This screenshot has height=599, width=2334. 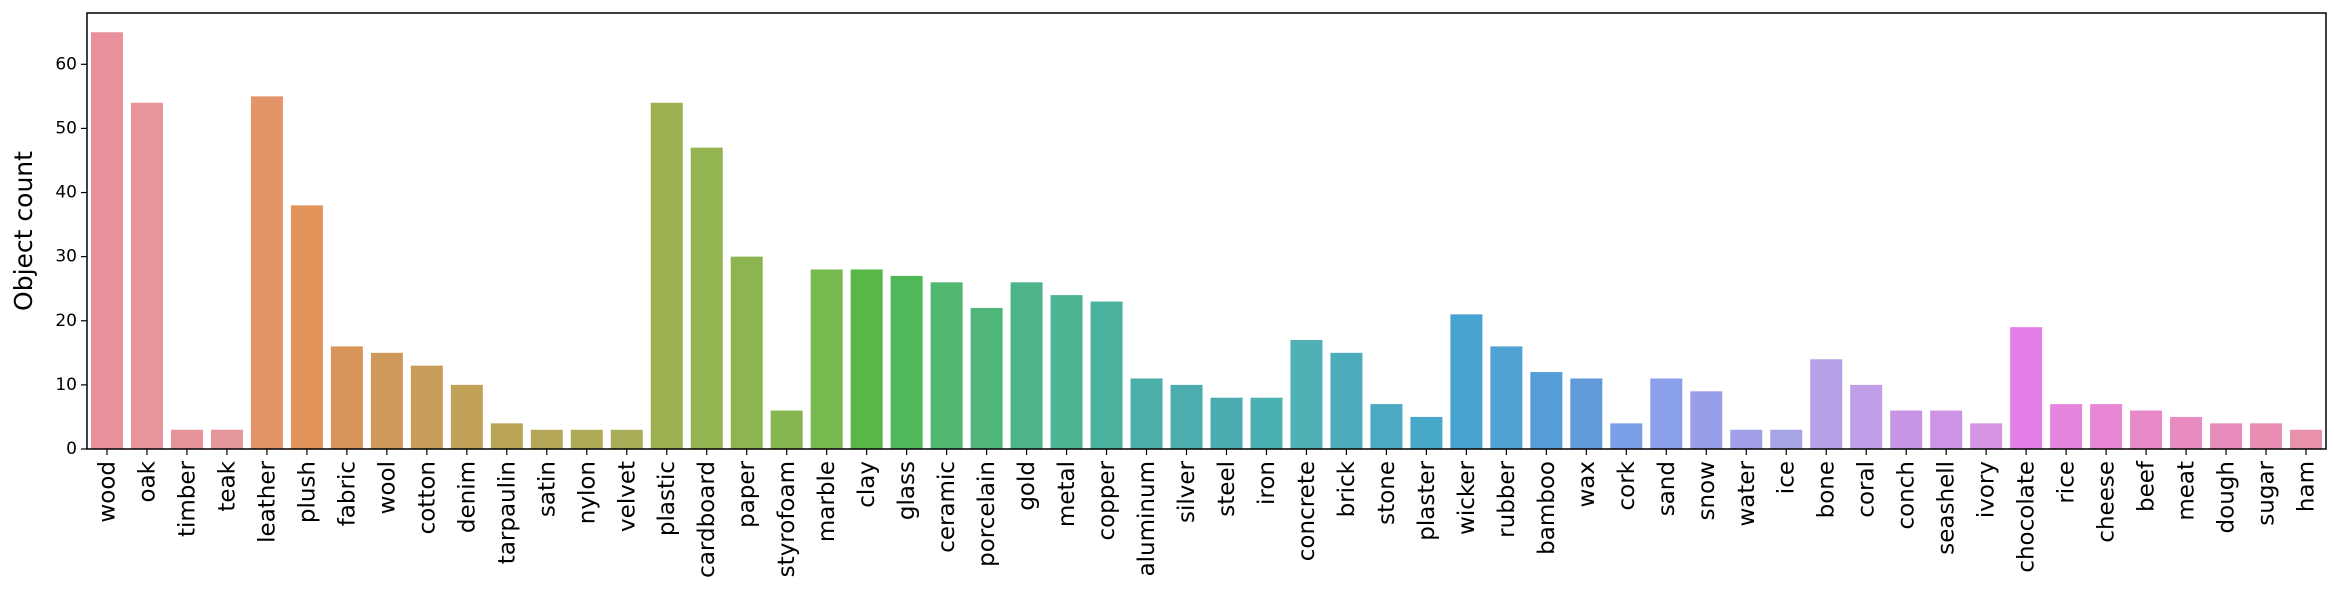 What do you see at coordinates (1826, 404) in the screenshot?
I see `bar-bone` at bounding box center [1826, 404].